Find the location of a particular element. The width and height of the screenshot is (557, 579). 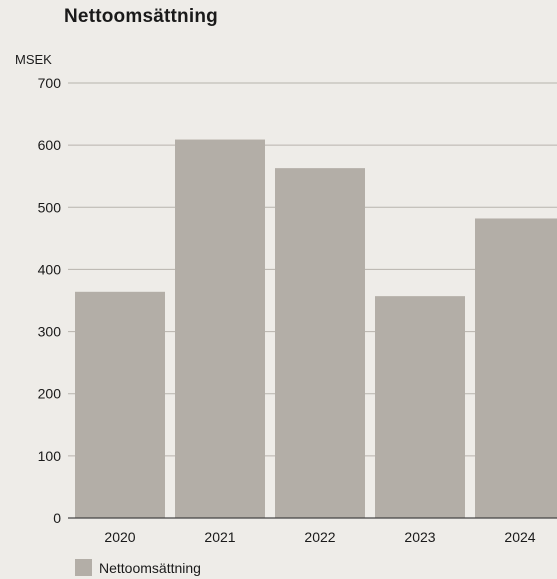

x-tick-label: 2022 is located at coordinates (319, 537).